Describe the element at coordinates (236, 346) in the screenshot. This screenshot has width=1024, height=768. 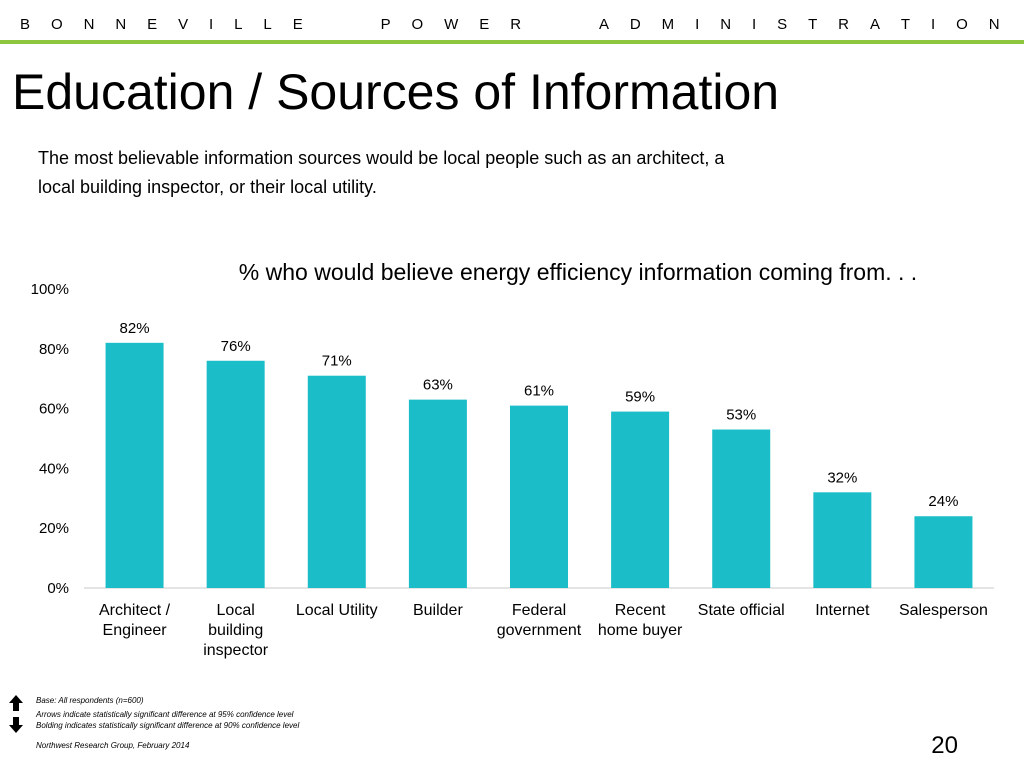
I see `bar-value-label: 76%` at that location.